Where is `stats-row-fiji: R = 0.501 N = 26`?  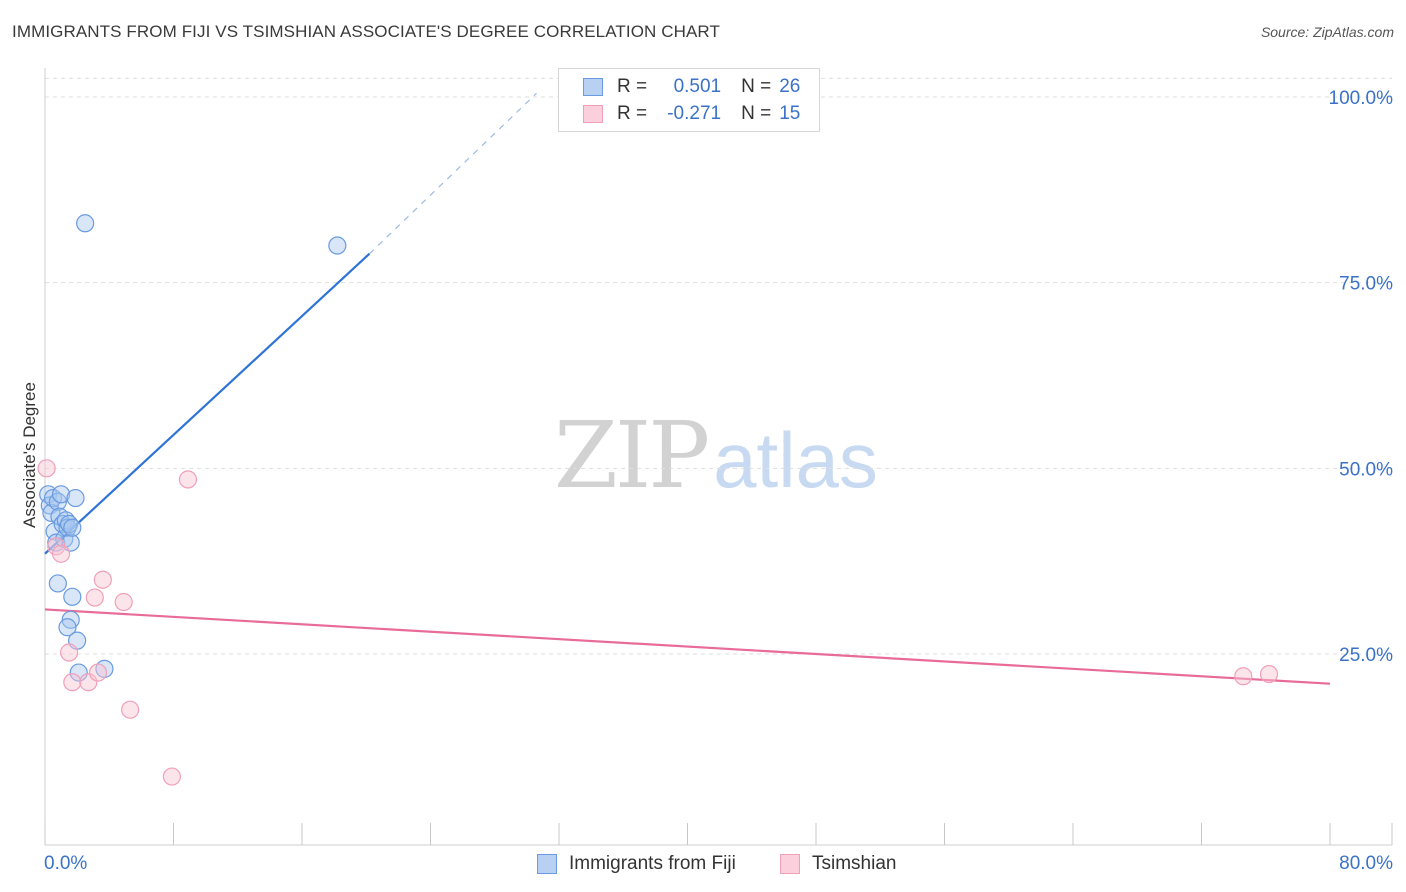
stats-row-fiji: R = 0.501 N = 26 is located at coordinates (691, 87).